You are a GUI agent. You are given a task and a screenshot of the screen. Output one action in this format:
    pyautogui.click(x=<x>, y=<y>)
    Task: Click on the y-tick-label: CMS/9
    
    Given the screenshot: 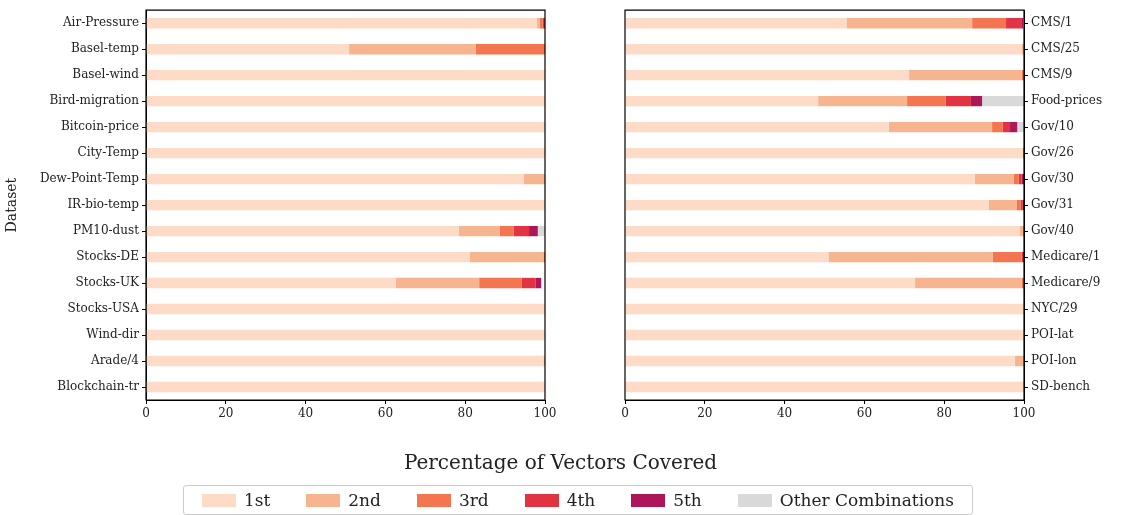 What is the action you would take?
    pyautogui.click(x=1052, y=74)
    